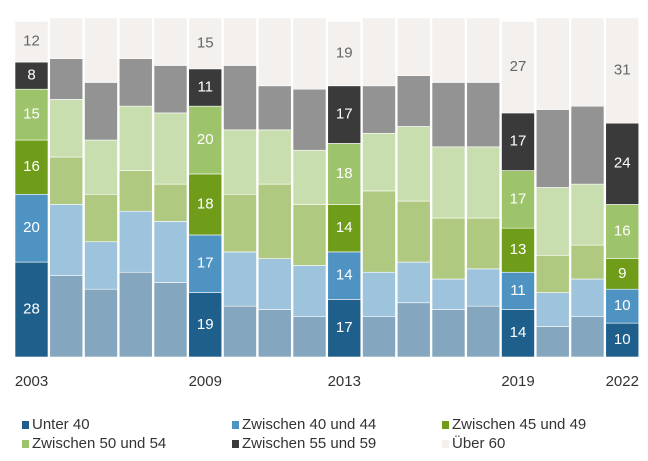  Describe the element at coordinates (31, 114) in the screenshot. I see `value-label: 15` at that location.